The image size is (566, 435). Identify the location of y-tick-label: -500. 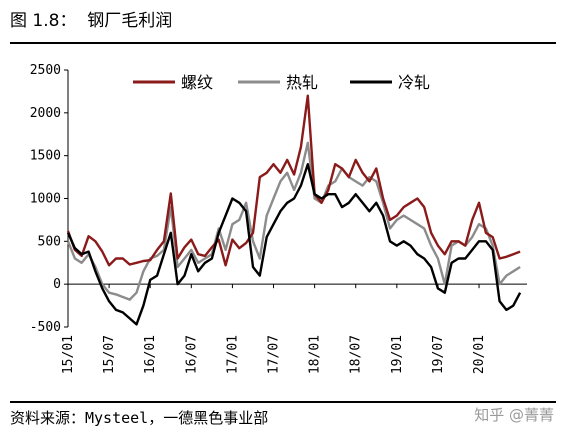
(45, 327).